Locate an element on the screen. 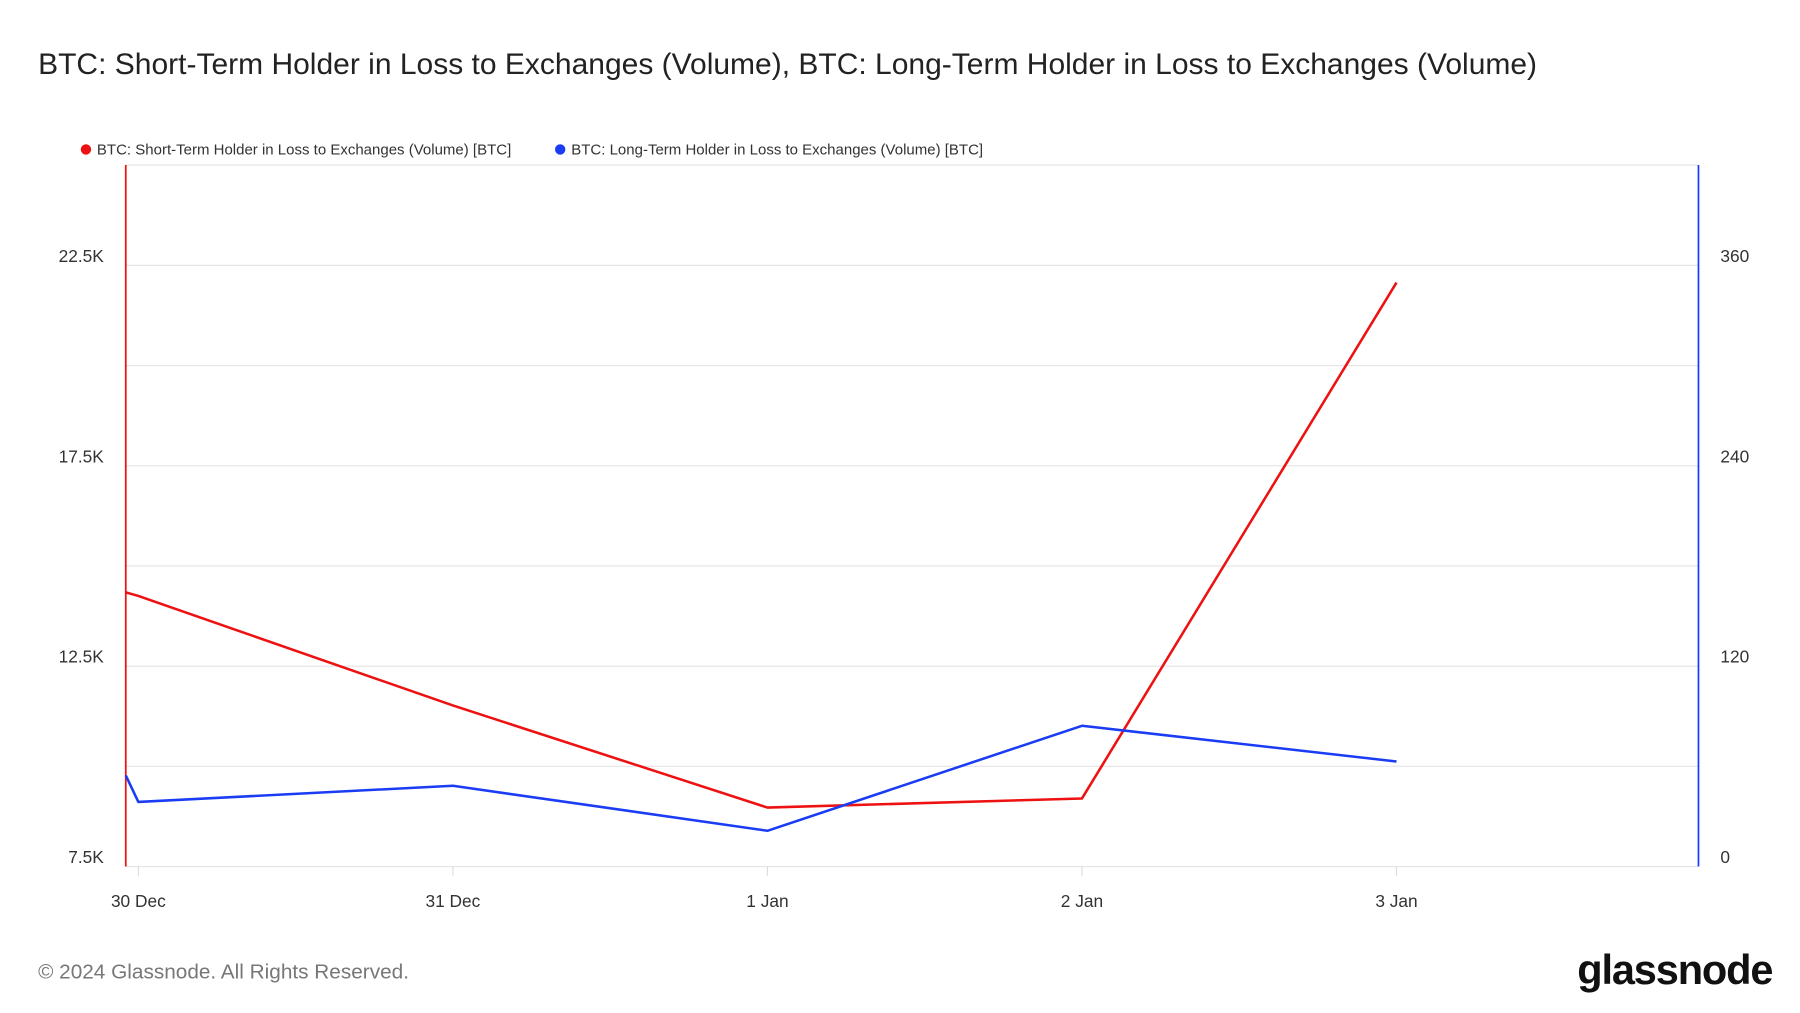 This screenshot has width=1800, height=1013. x-tick-label: 1 Jan is located at coordinates (767, 901).